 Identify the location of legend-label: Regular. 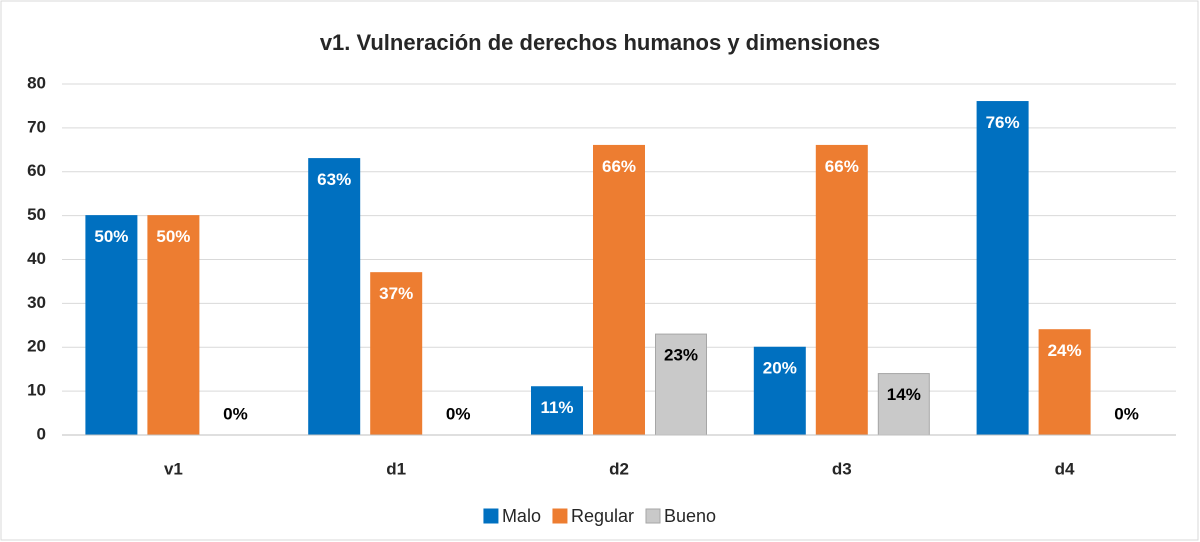
(602, 516).